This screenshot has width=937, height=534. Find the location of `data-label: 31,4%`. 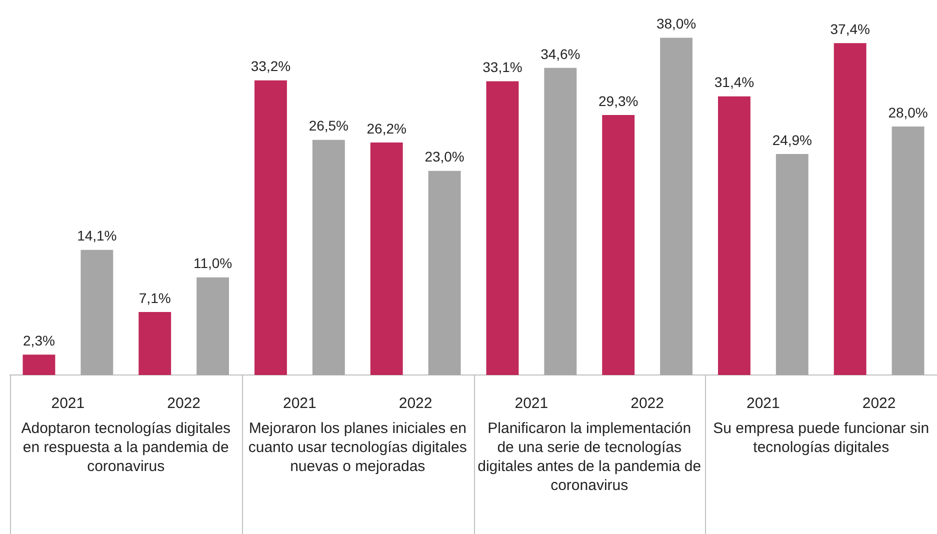

data-label: 31,4% is located at coordinates (734, 82).